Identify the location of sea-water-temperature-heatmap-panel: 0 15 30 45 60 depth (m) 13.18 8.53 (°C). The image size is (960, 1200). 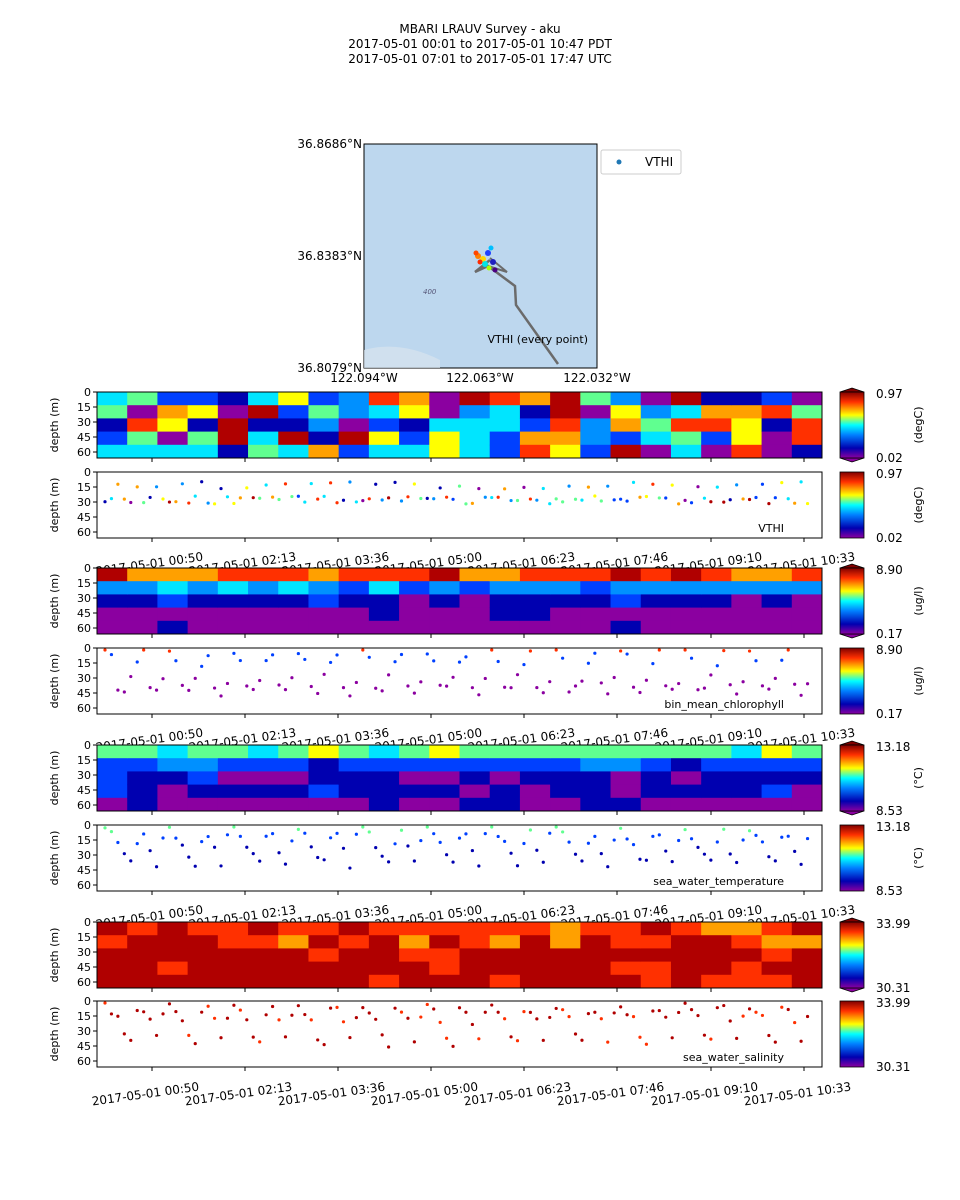
(486, 778).